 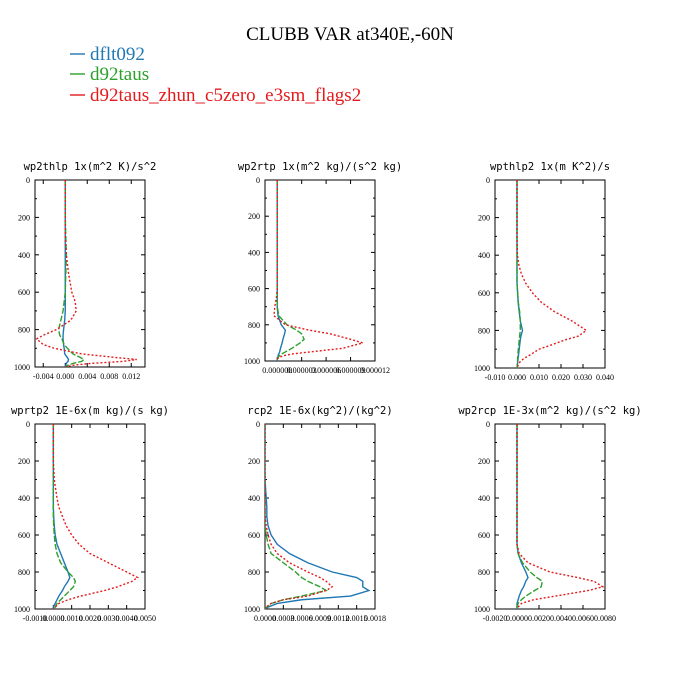 I want to click on x-tick-label: 0.000003, so click(x=302, y=370).